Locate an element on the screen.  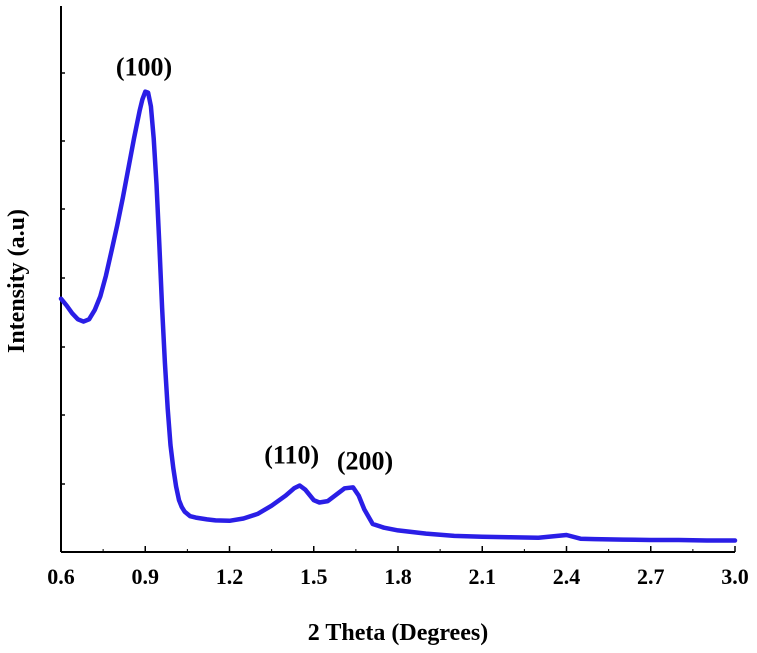
x-tick-label-1: 0.9 is located at coordinates (146, 576).